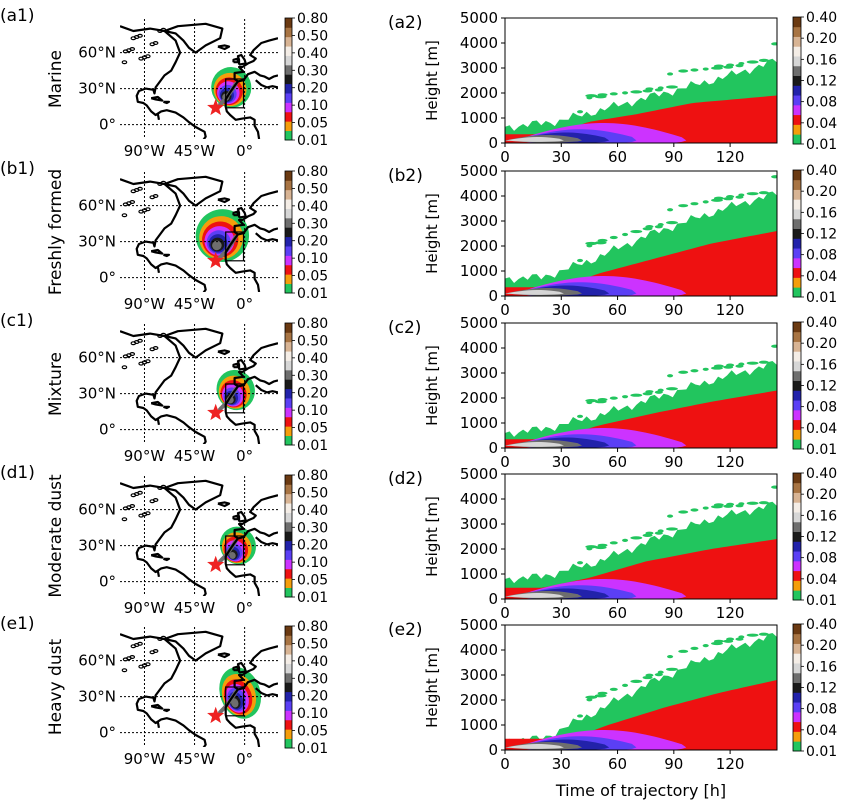  What do you see at coordinates (405, 176) in the screenshot?
I see `panel-label: (b2)` at bounding box center [405, 176].